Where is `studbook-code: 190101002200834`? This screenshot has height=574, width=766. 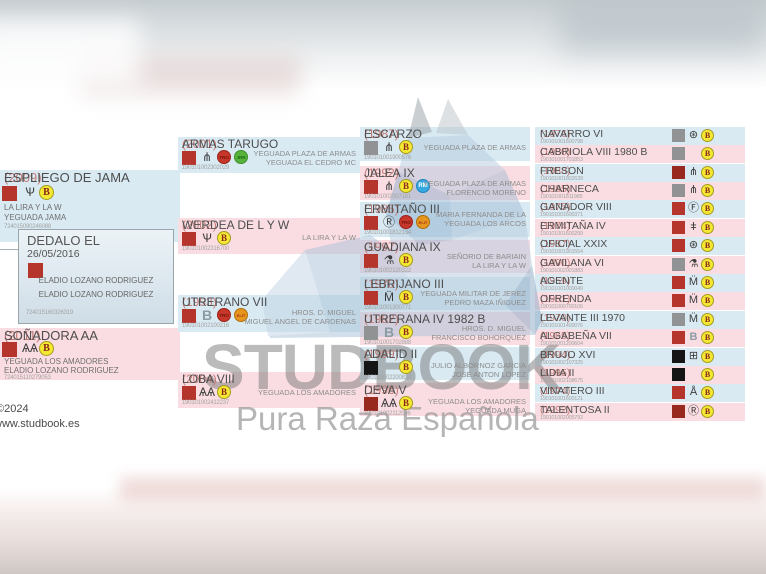
studbook-code: 190101002200834 is located at coordinates (388, 378).